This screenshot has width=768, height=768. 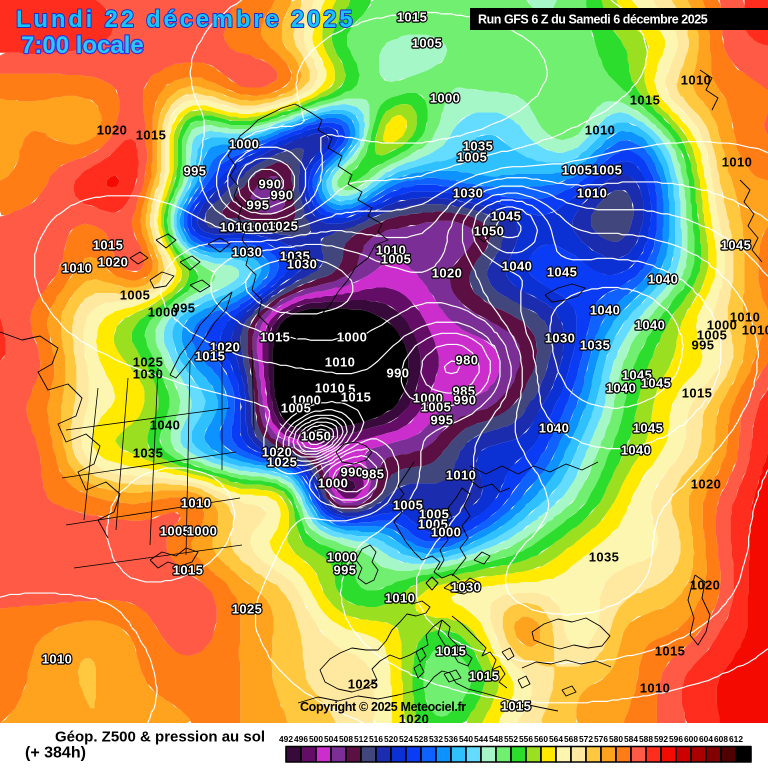 What do you see at coordinates (593, 20) in the screenshot?
I see `svg-text:Run GFS 6 Z du Samedi 6 décemb: Run GFS 6 Z du Samedi 6 décembre 2025` at bounding box center [593, 20].